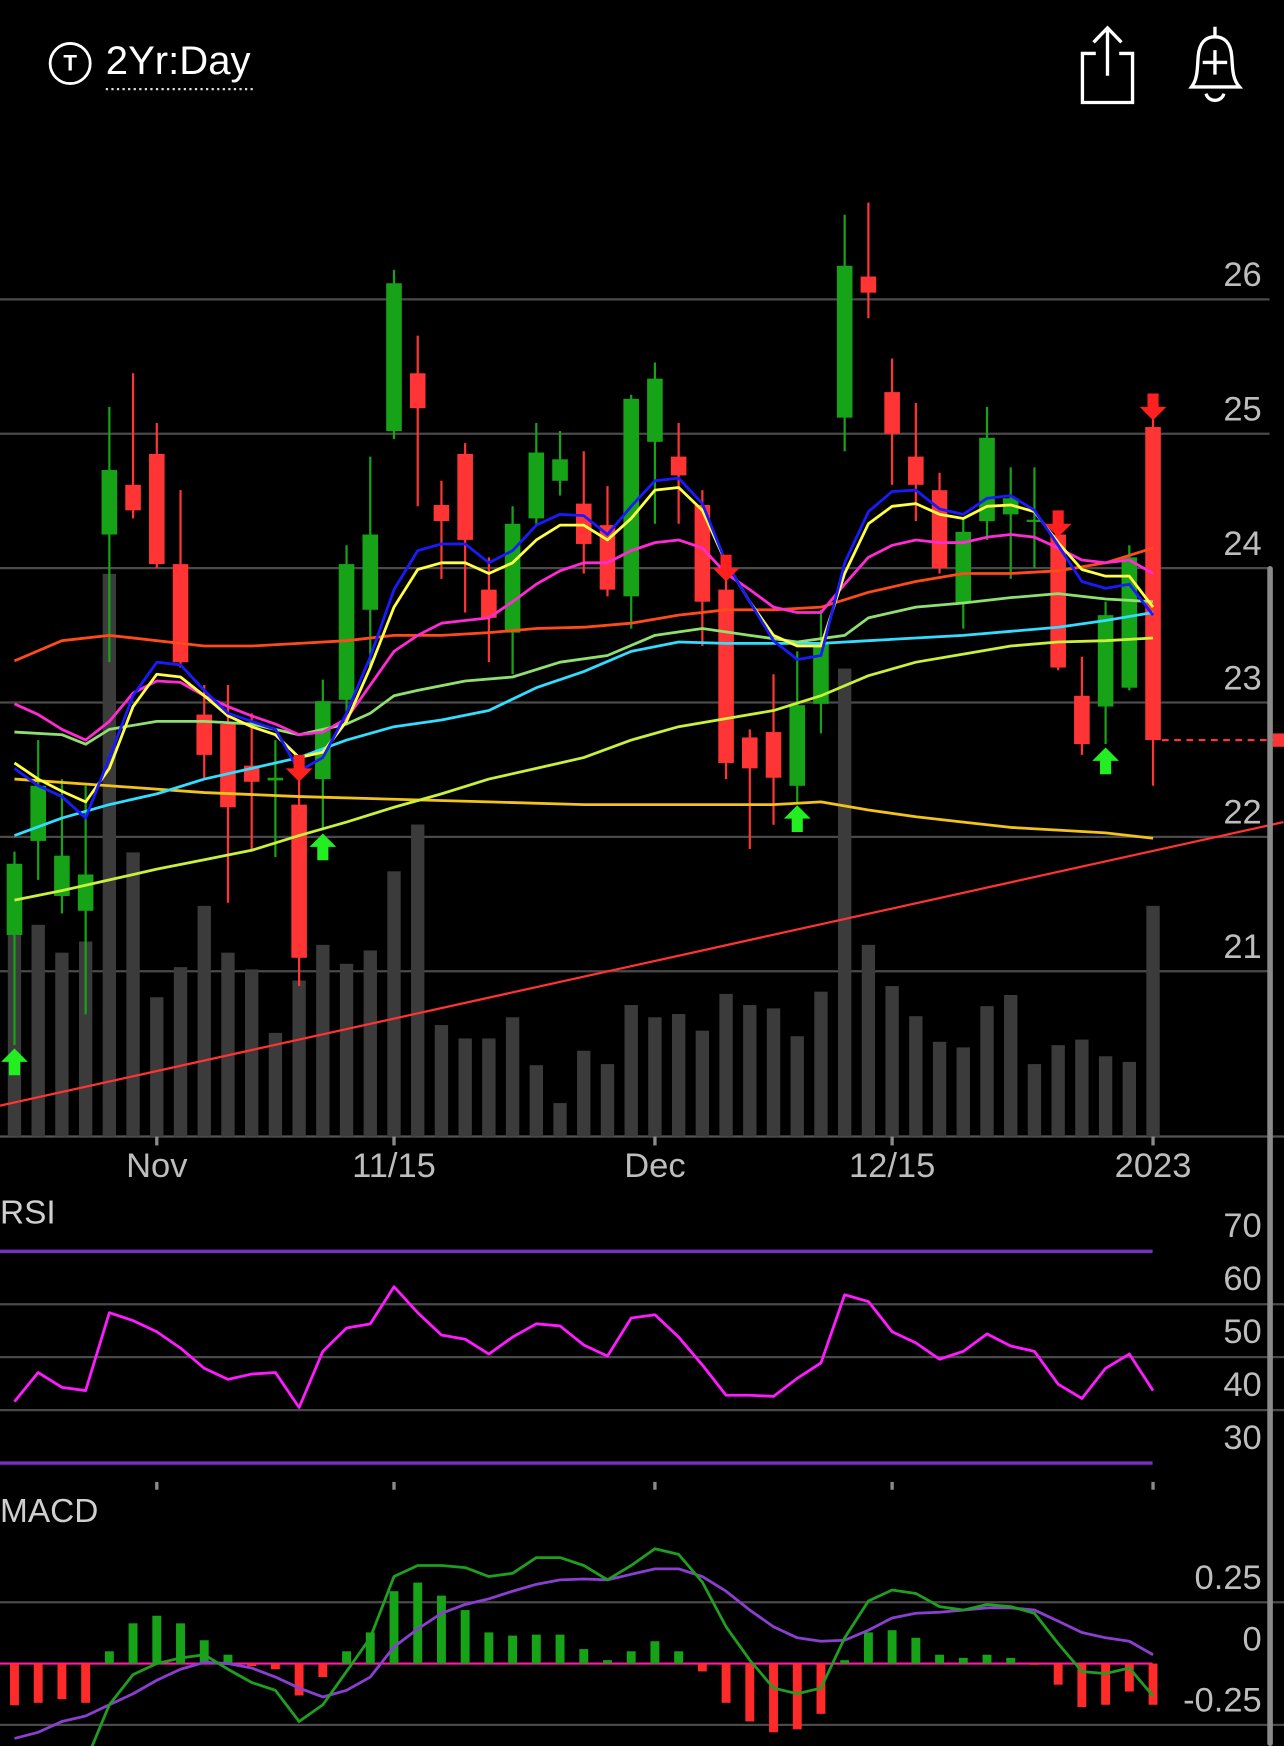 The height and width of the screenshot is (1746, 1284). I want to click on share-button, so click(1107, 65).